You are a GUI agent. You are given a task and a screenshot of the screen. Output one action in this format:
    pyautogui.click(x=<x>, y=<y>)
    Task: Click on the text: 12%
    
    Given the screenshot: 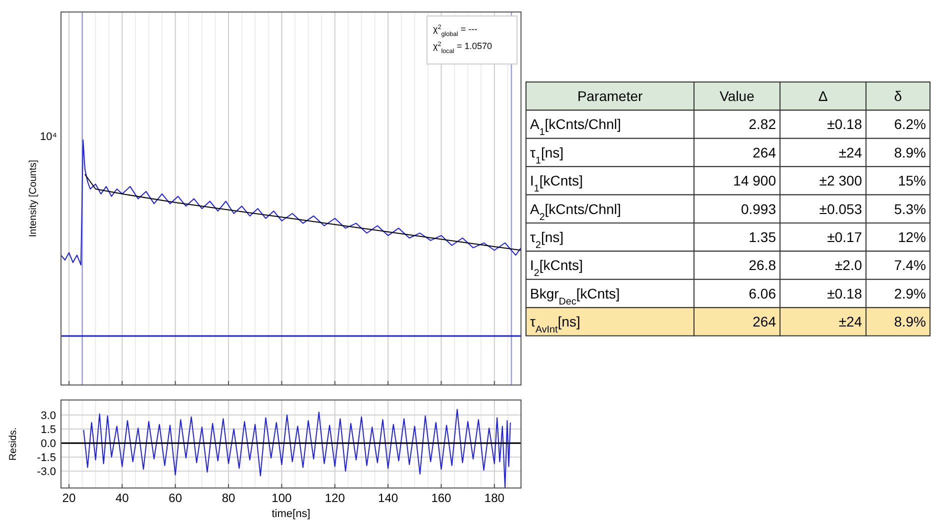 What is the action you would take?
    pyautogui.click(x=912, y=237)
    